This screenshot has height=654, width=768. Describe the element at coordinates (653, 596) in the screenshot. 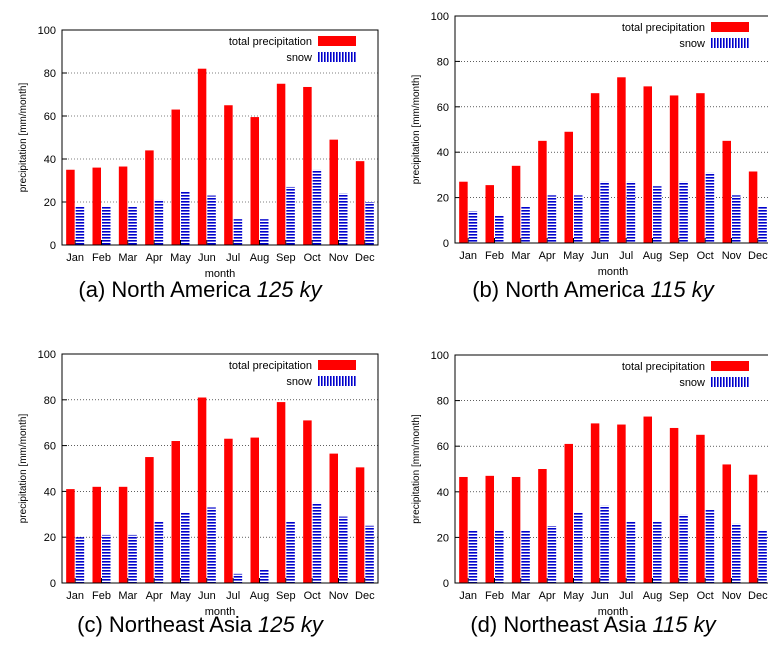

I see `x-tick-label: Aug` at that location.